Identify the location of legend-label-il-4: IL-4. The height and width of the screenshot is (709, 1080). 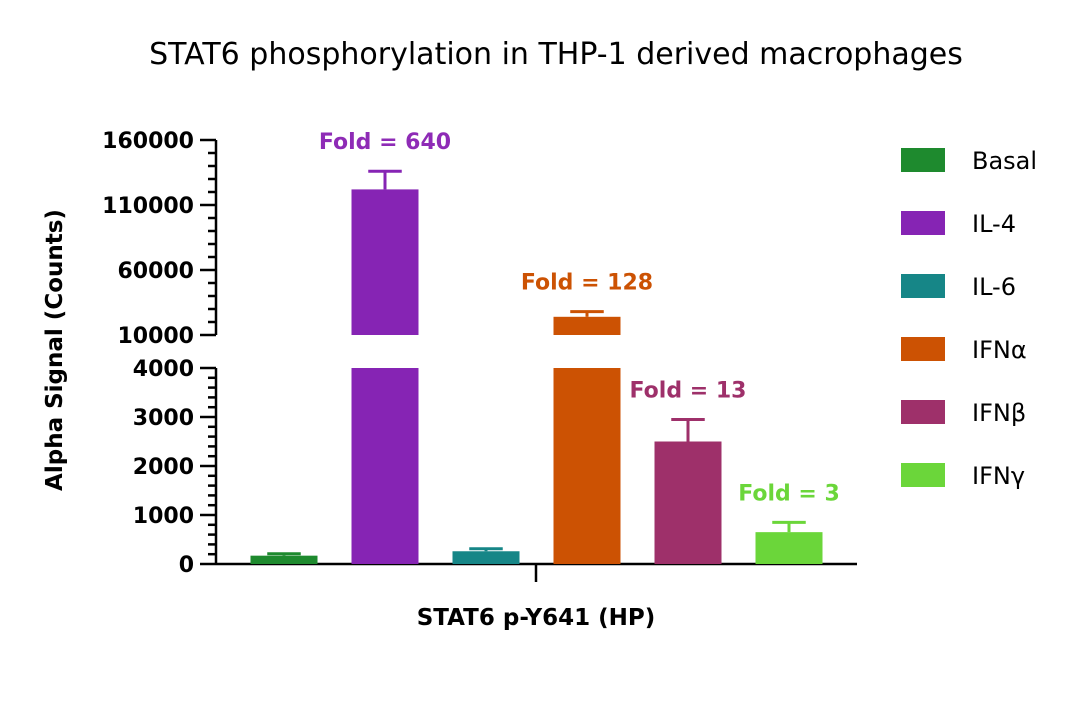
(994, 224).